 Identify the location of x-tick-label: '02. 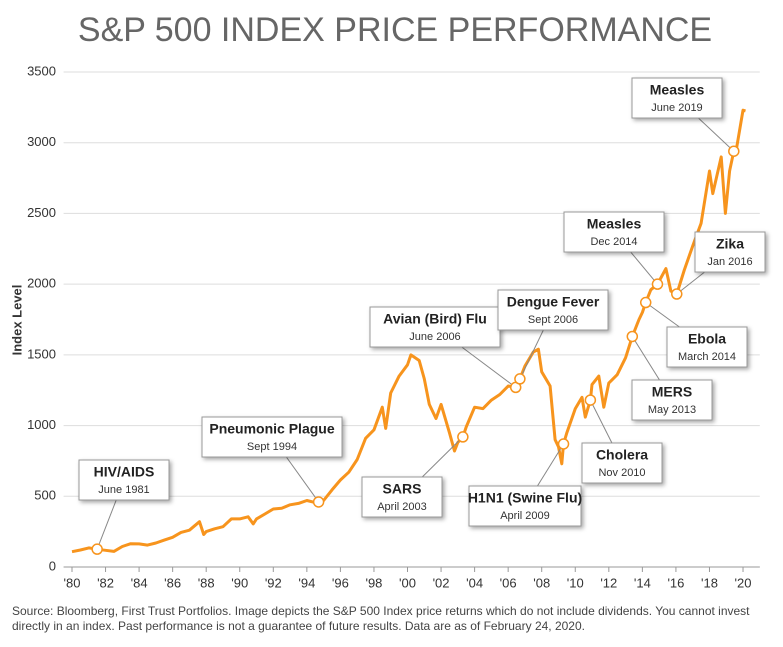
(441, 582).